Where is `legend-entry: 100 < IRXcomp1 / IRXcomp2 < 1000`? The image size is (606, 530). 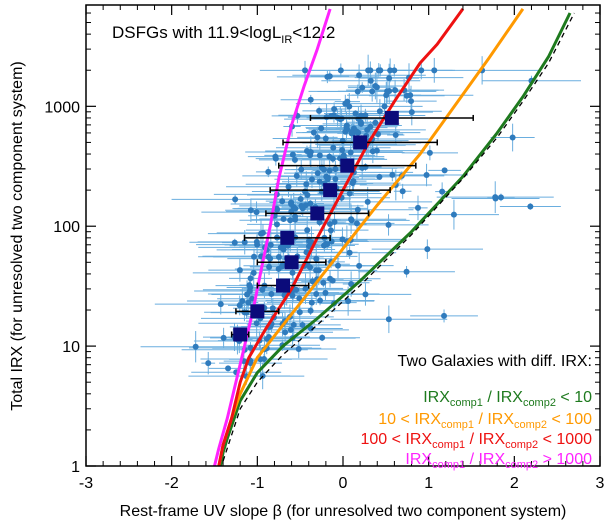 legend-entry: 100 < IRXcomp1 / IRXcomp2 < 1000 is located at coordinates (476, 441).